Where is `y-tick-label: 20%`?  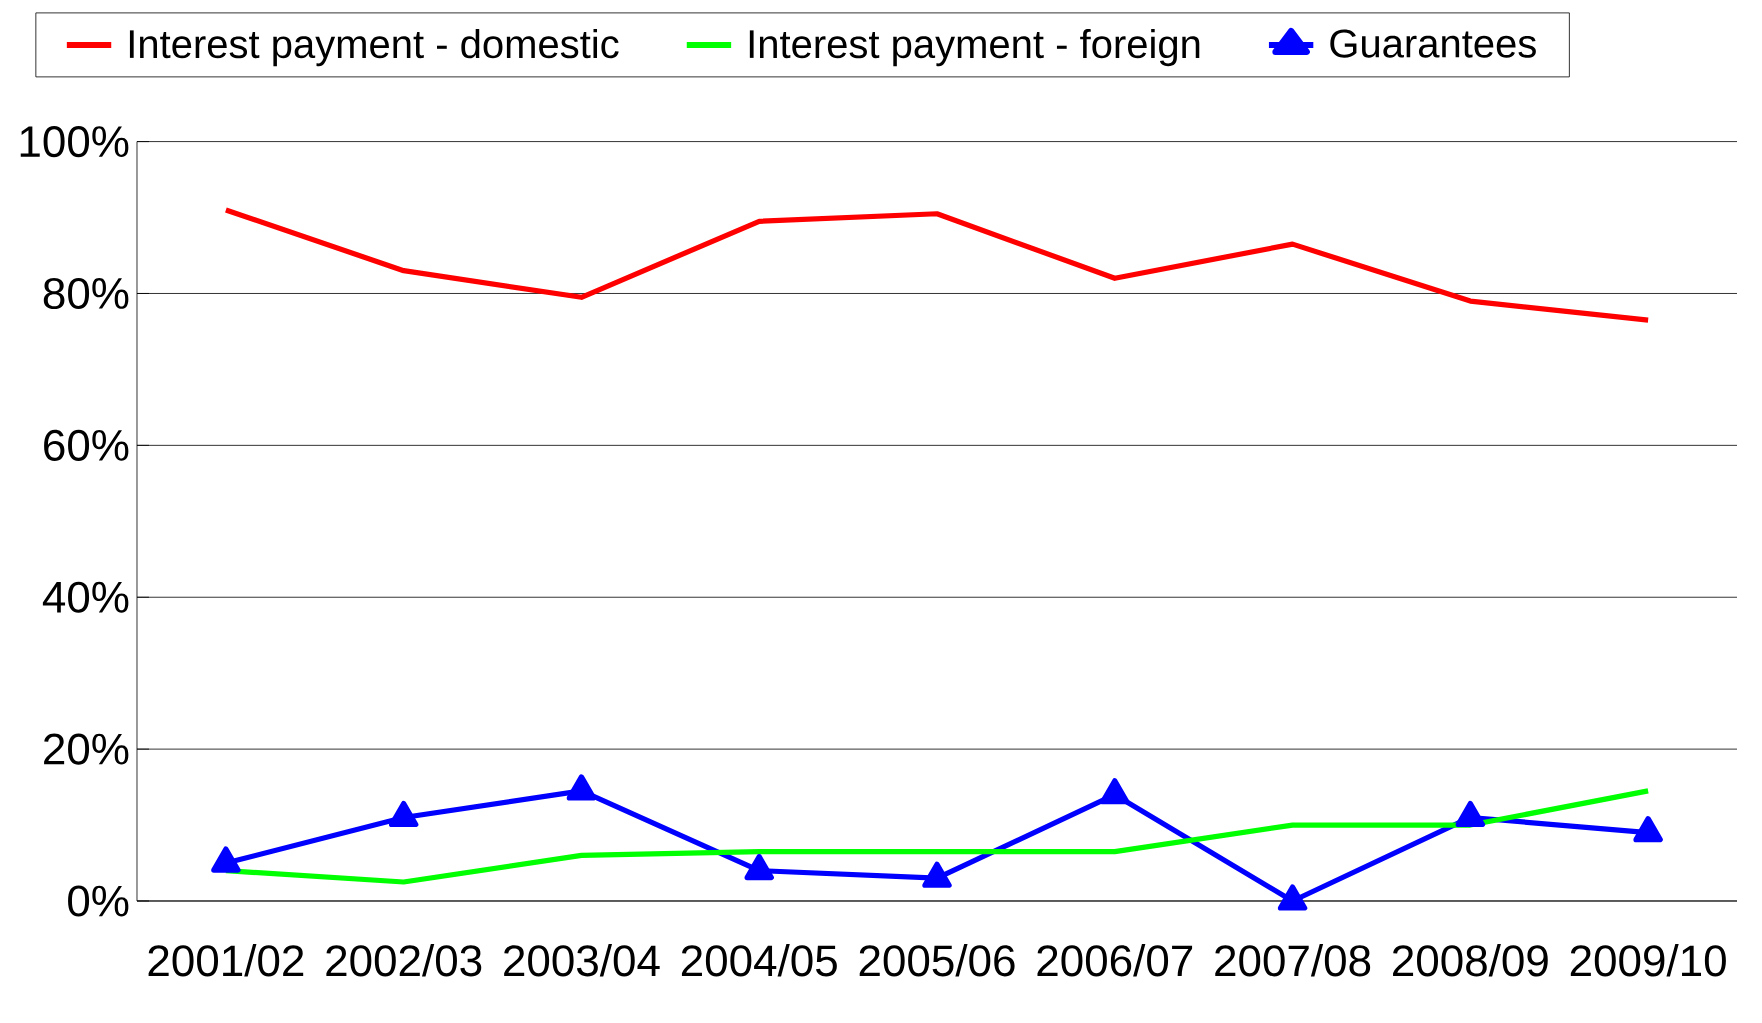
y-tick-label: 20% is located at coordinates (86, 749).